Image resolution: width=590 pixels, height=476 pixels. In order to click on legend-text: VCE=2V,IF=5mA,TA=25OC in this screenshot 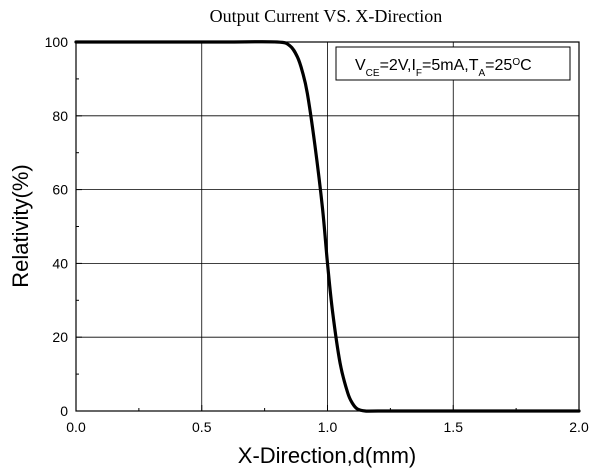, I will do `click(443, 68)`.